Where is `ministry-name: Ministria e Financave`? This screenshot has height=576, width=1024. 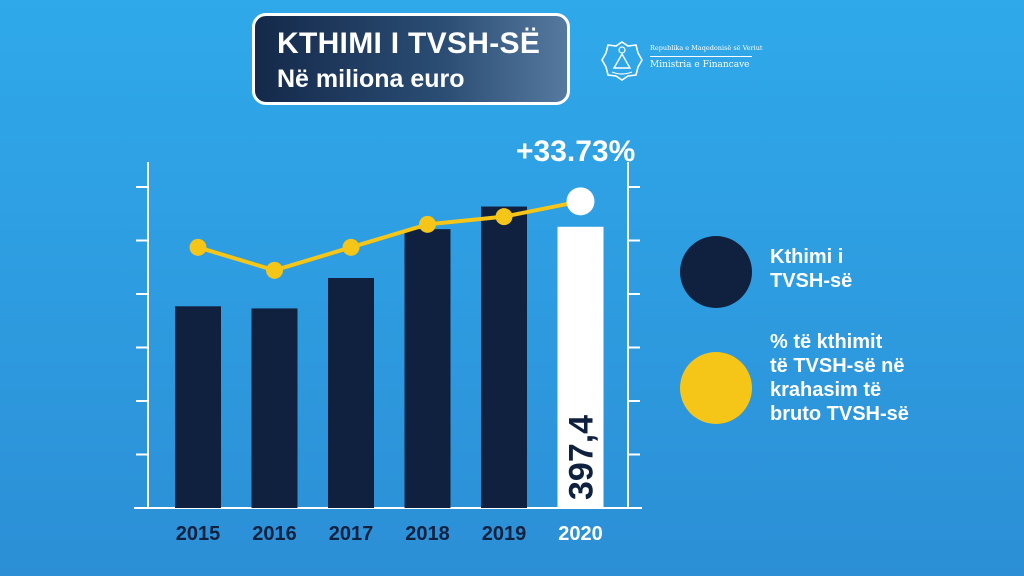 ministry-name: Ministria e Financave is located at coordinates (700, 65).